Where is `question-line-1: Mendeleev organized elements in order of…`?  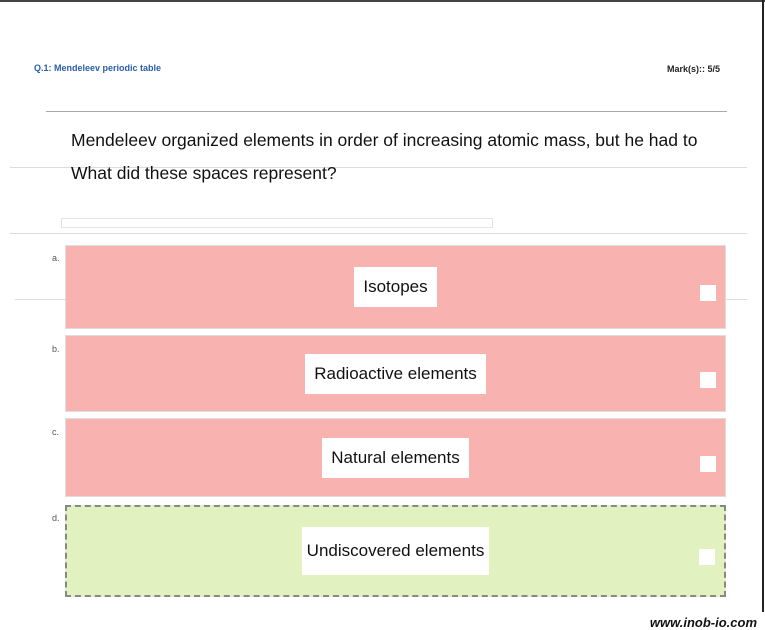 question-line-1: Mendeleev organized elements in order of… is located at coordinates (384, 140).